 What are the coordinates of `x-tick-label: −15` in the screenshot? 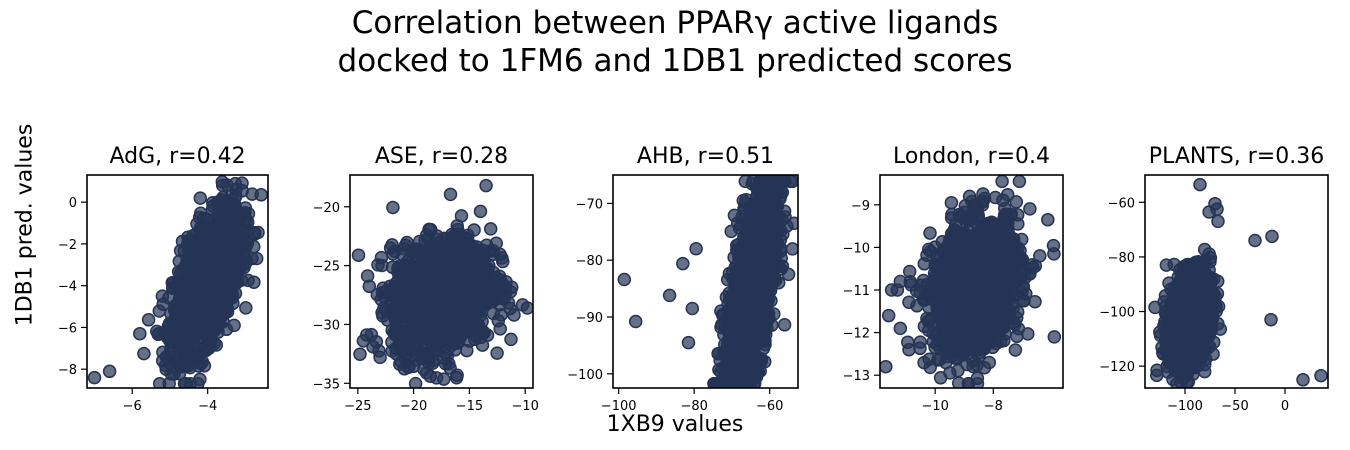 It's located at (469, 406).